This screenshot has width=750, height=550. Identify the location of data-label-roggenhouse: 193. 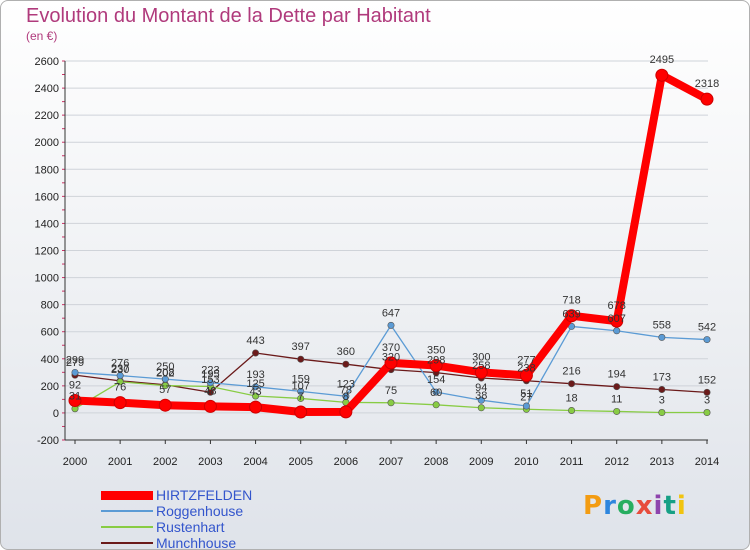
(255, 375).